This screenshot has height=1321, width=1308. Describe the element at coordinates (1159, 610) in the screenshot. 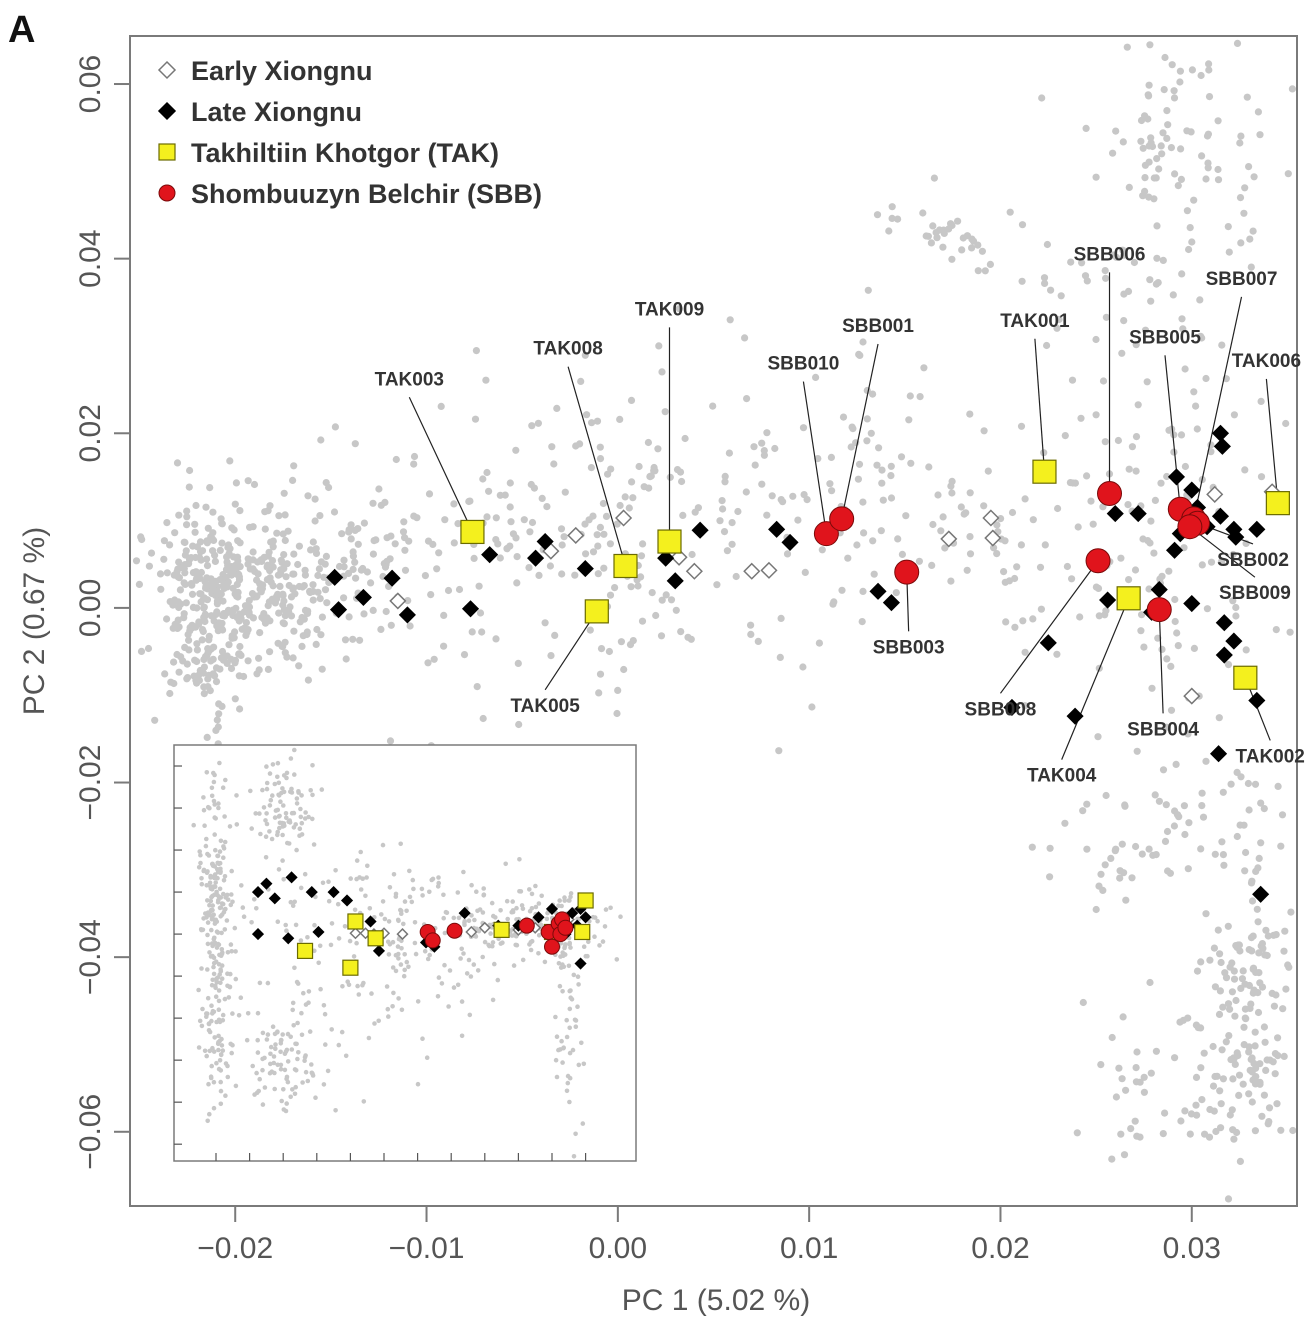

I see `sbb-point` at that location.